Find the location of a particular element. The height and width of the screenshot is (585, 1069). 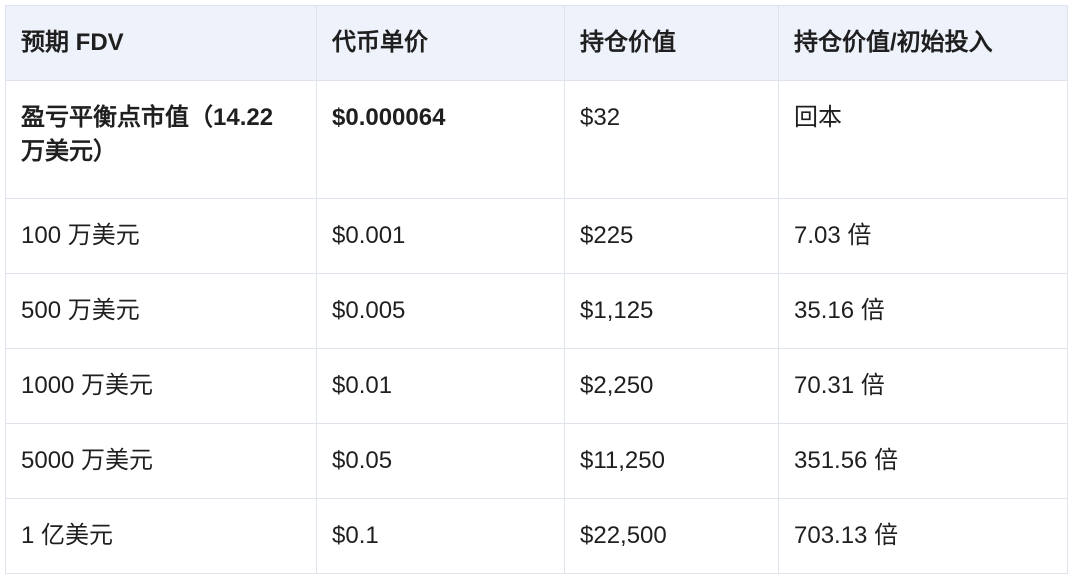

cell-value: $2,250 is located at coordinates (671, 386).